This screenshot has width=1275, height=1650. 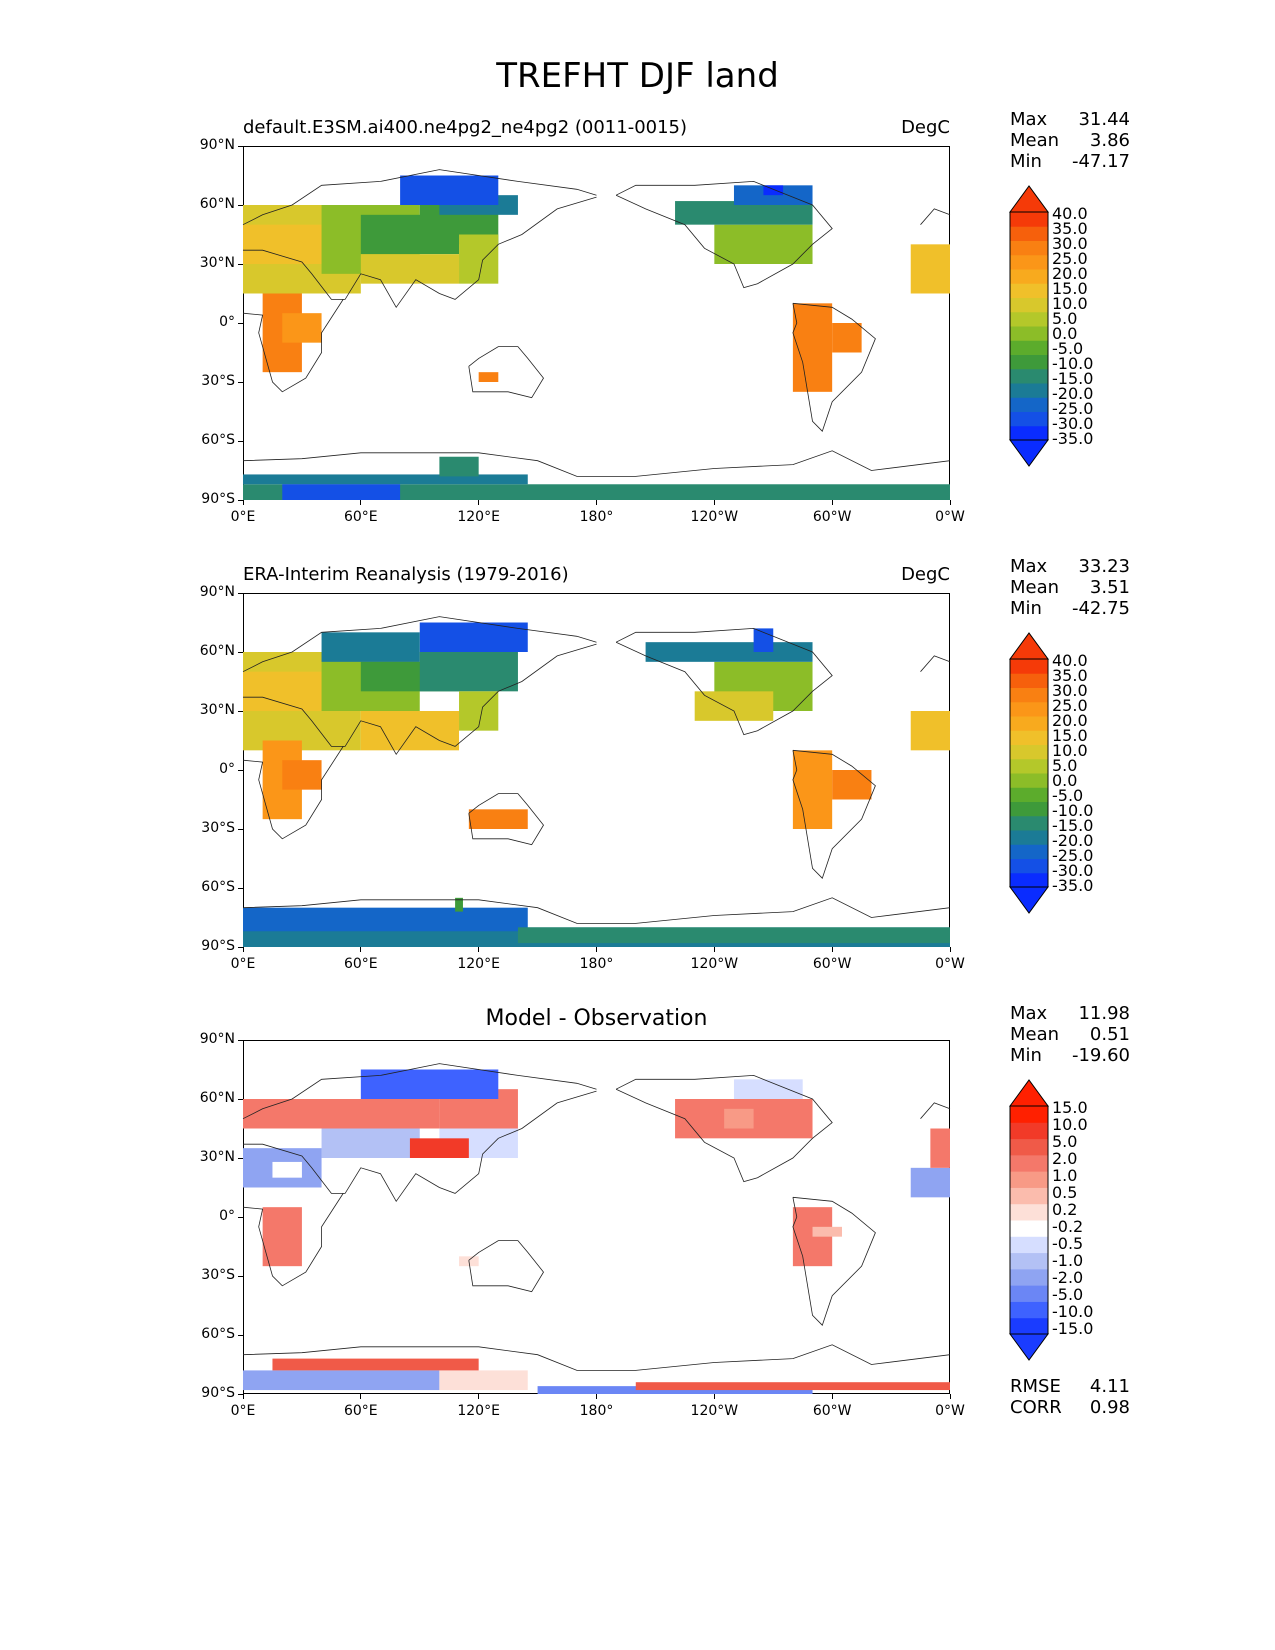 I want to click on stat-label-rmse: RMSE, so click(x=1035, y=1386).